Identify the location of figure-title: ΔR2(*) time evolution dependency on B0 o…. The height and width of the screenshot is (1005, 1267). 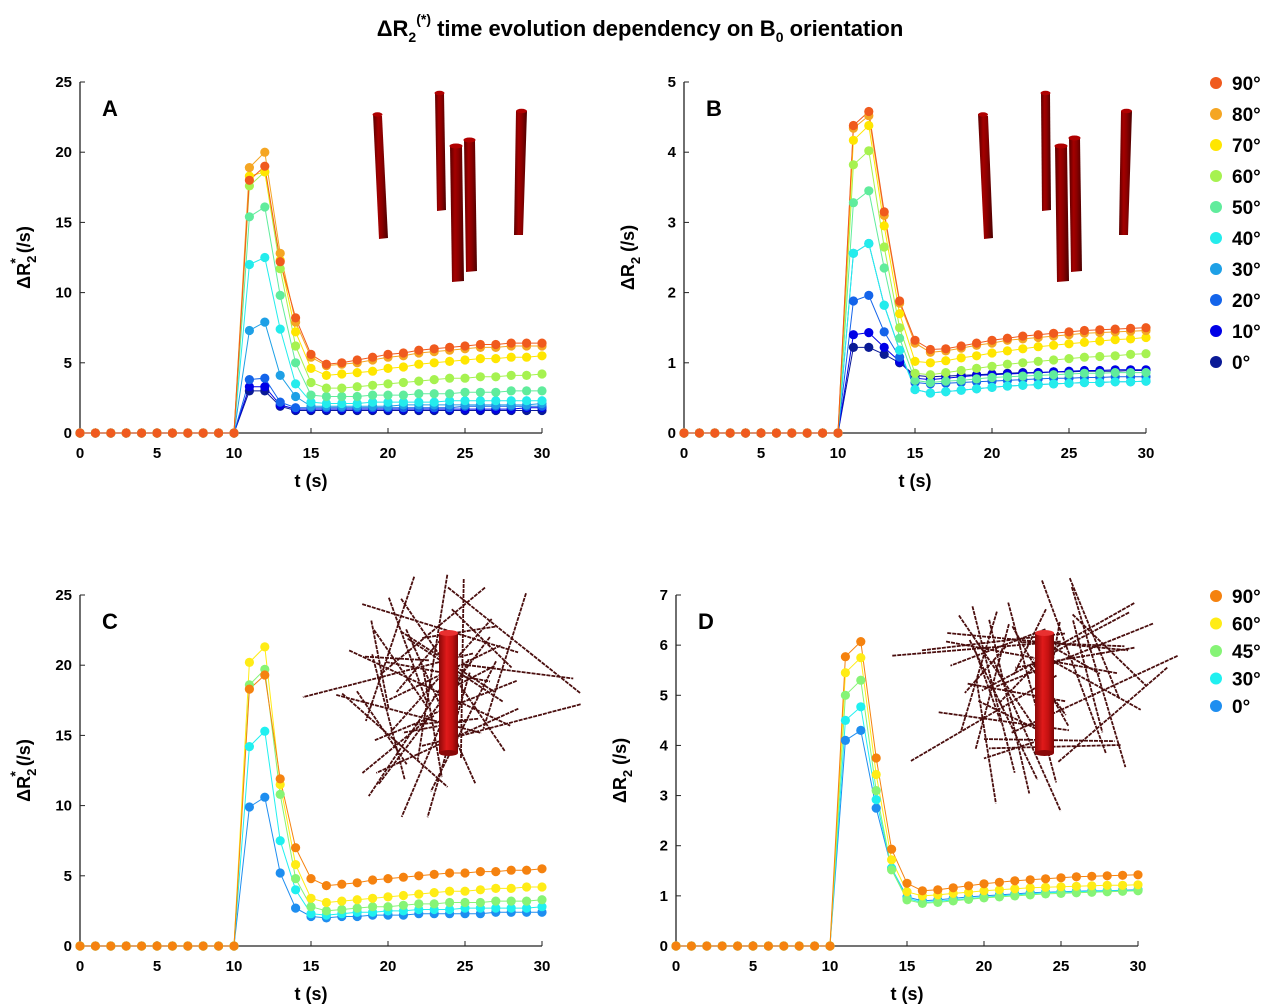
(640, 28).